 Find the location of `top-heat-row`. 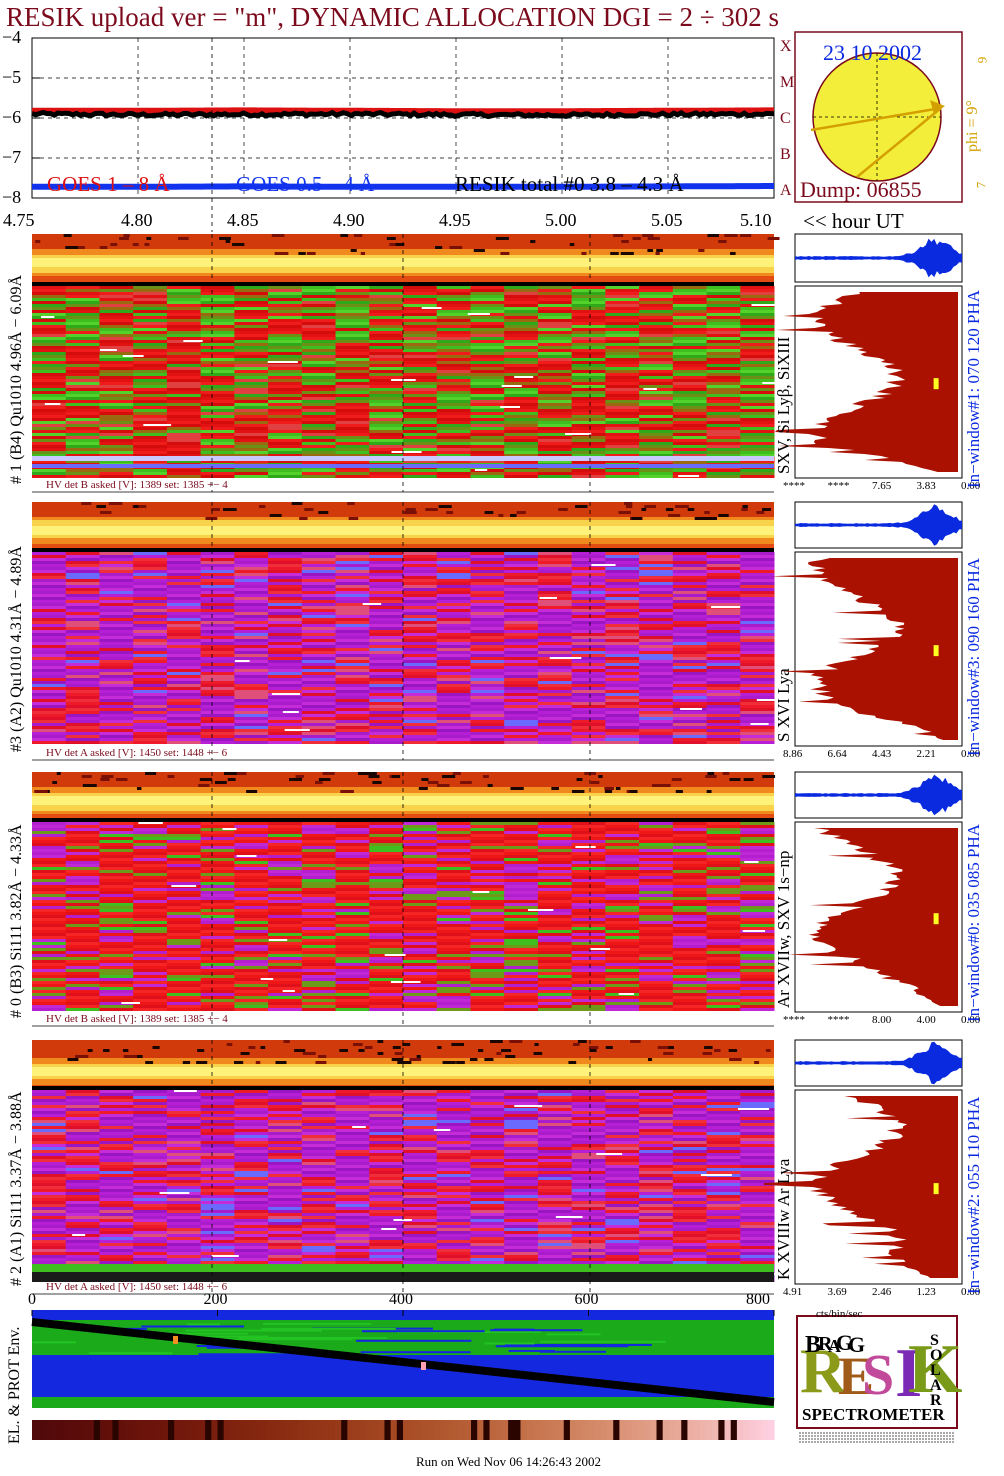

top-heat-row is located at coordinates (403, 515).